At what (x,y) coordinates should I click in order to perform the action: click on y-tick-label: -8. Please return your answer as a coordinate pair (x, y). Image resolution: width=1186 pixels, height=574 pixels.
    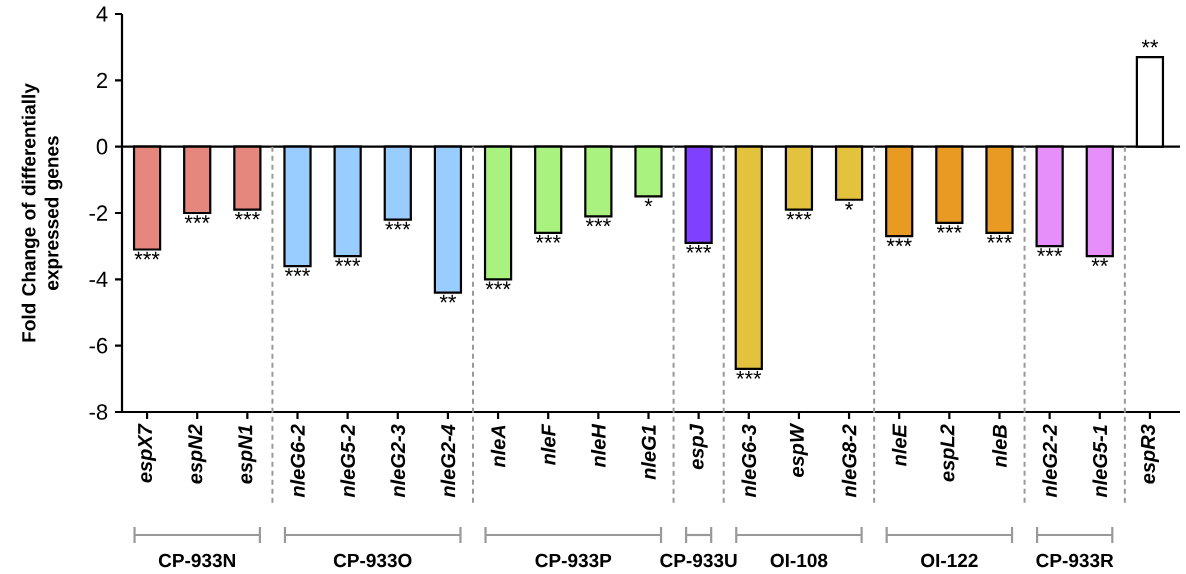
    Looking at the image, I should click on (98, 412).